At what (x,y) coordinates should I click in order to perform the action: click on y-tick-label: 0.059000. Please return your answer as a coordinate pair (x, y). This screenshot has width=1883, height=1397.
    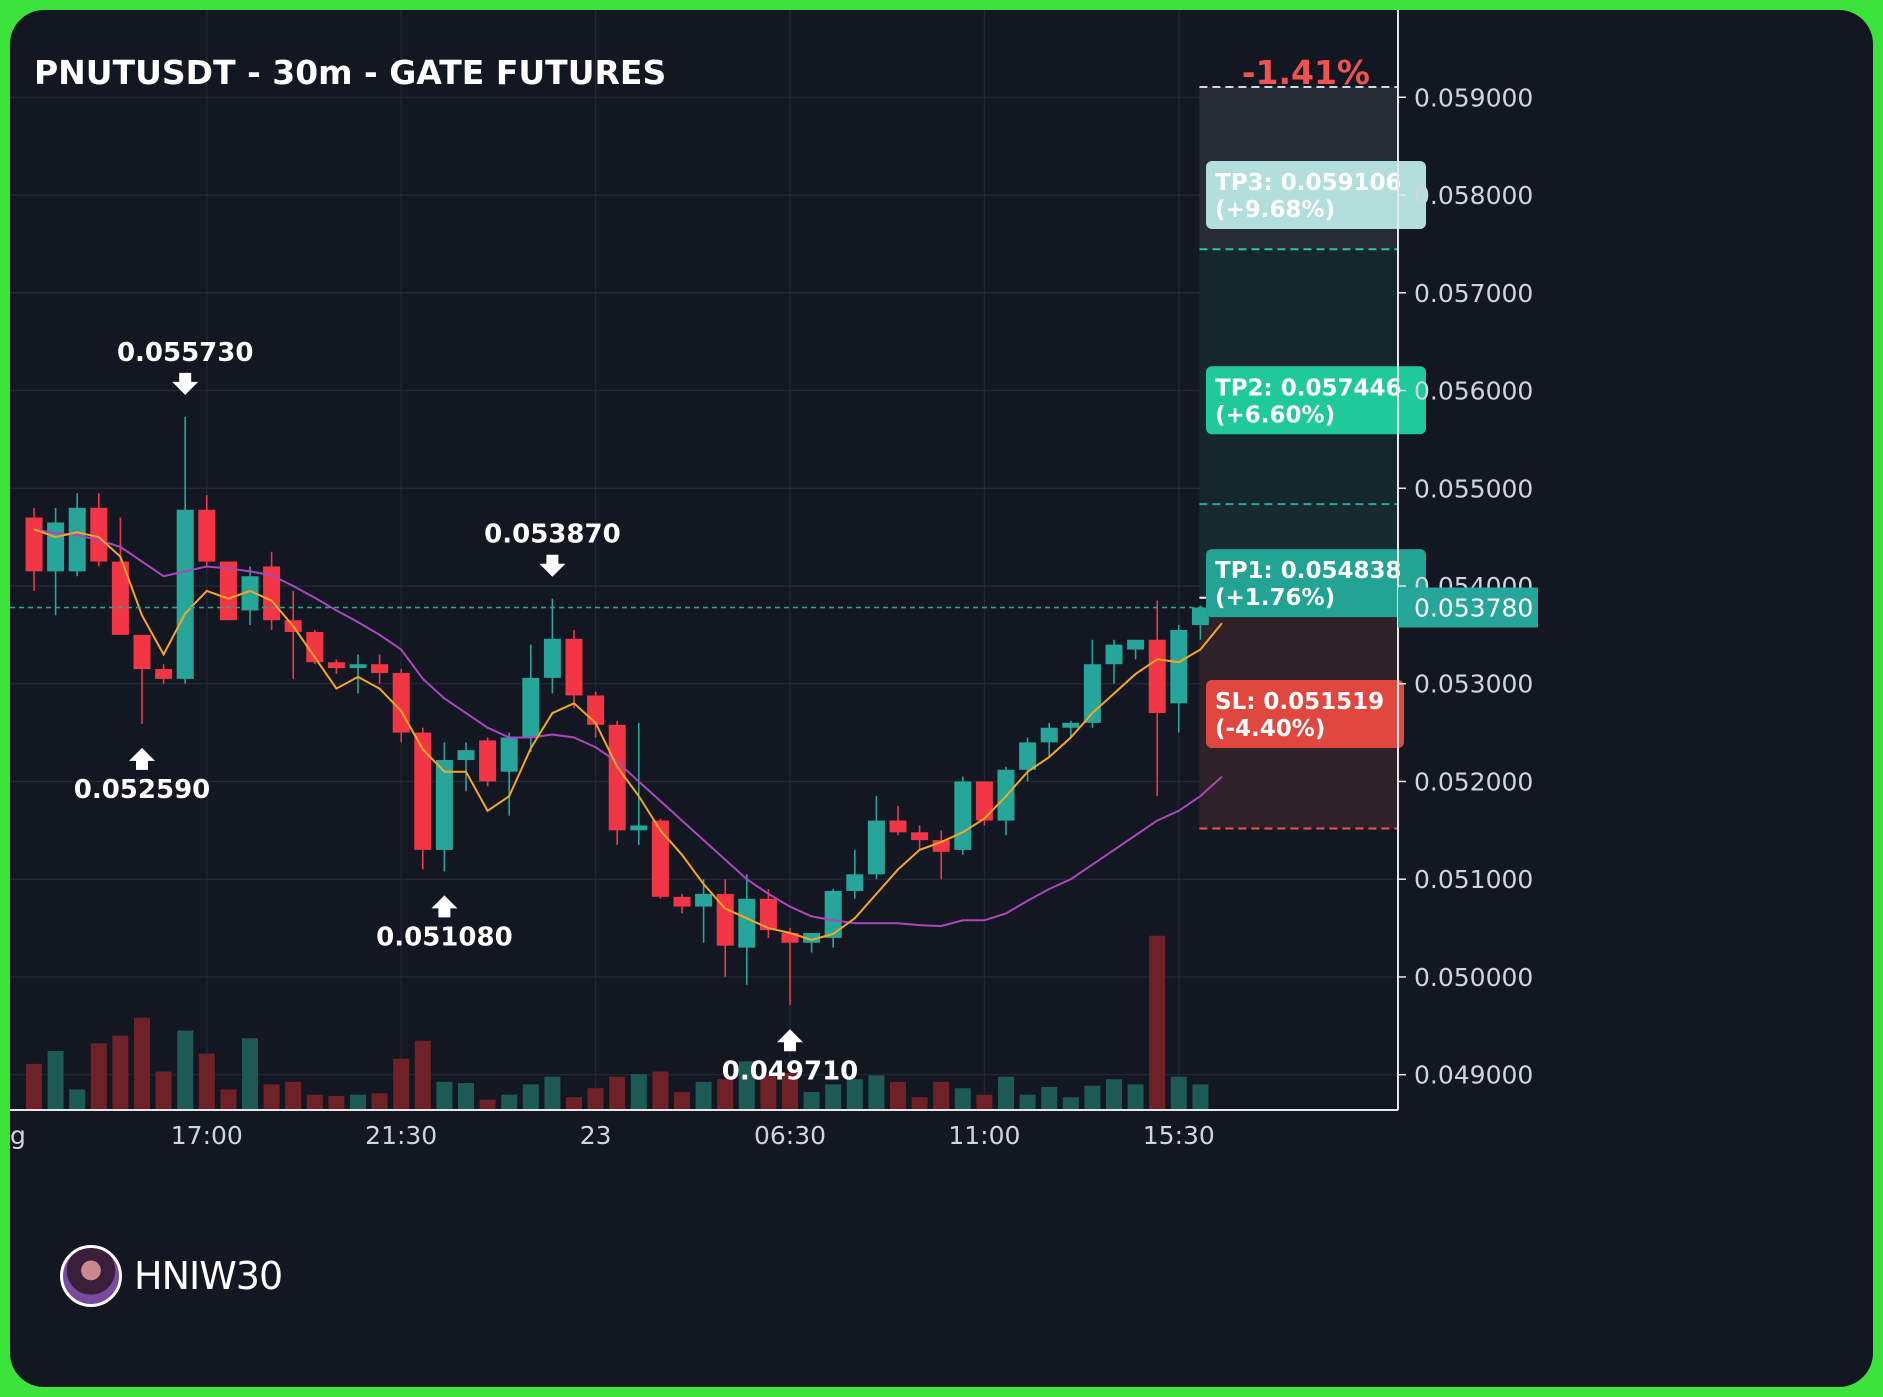
    Looking at the image, I should click on (1473, 97).